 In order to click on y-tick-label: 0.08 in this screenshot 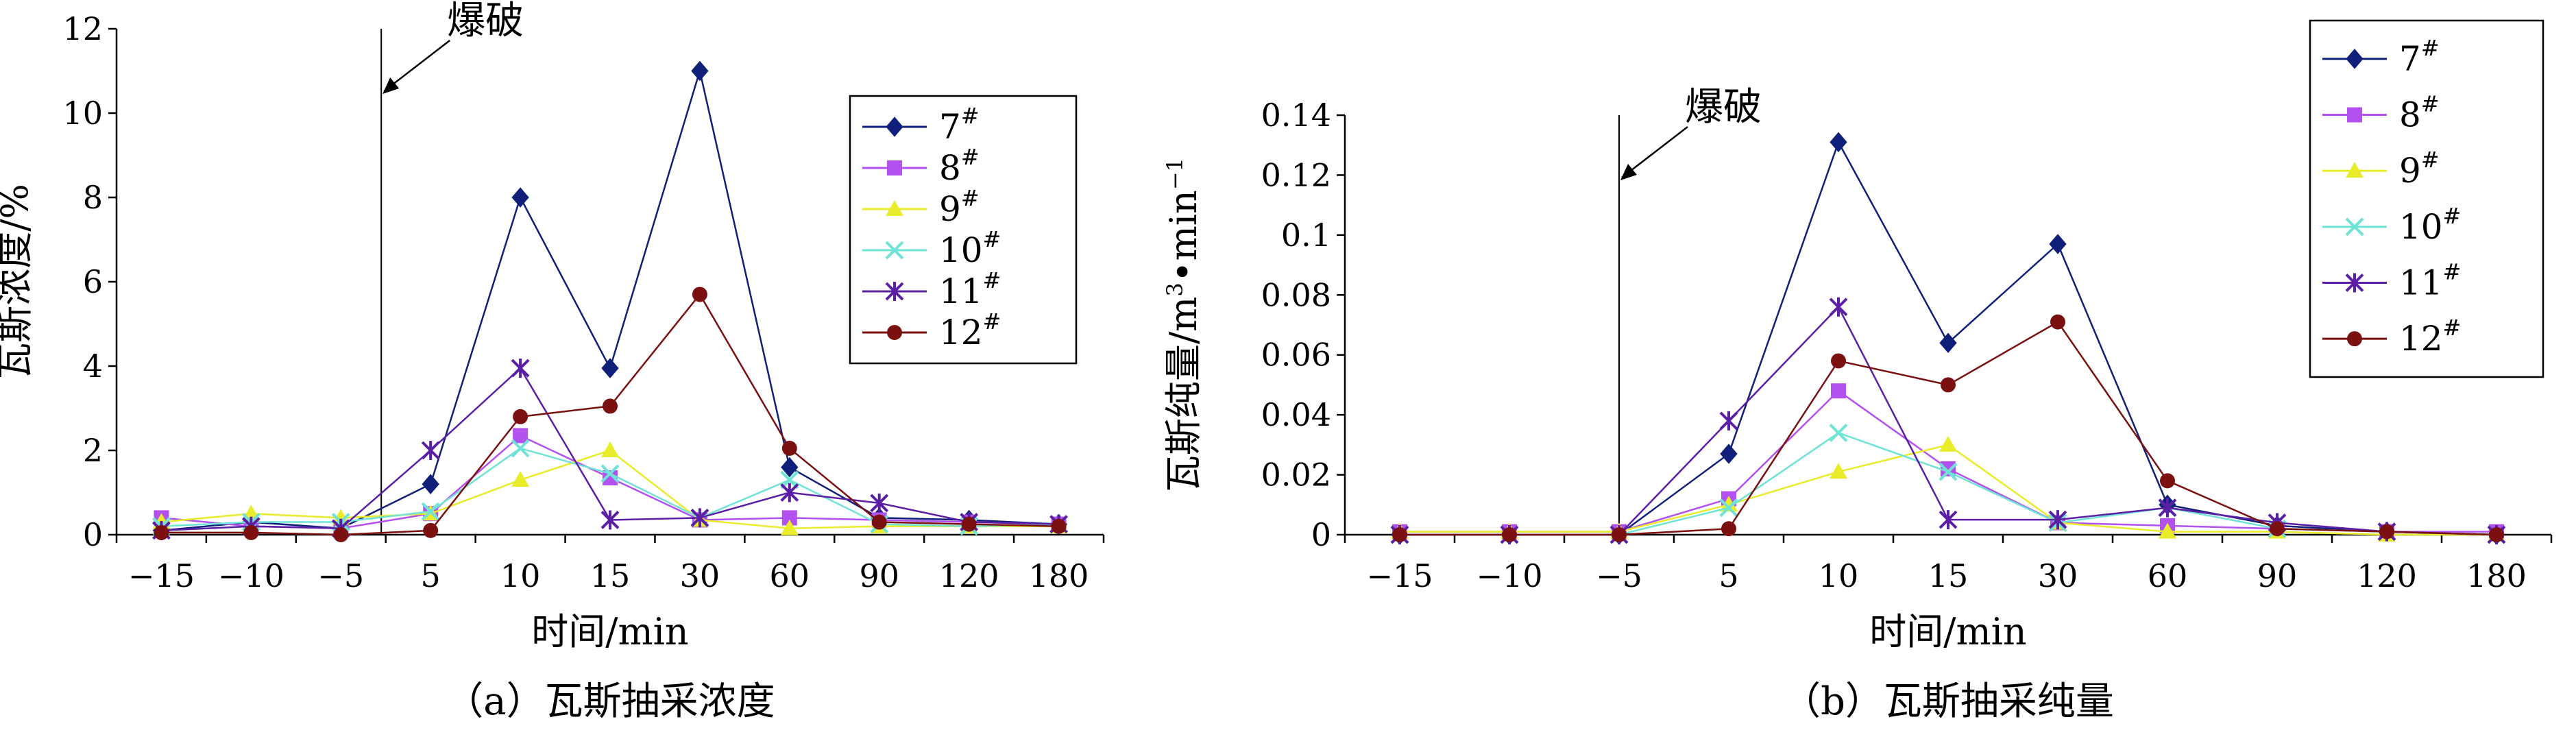, I will do `click(1296, 294)`.